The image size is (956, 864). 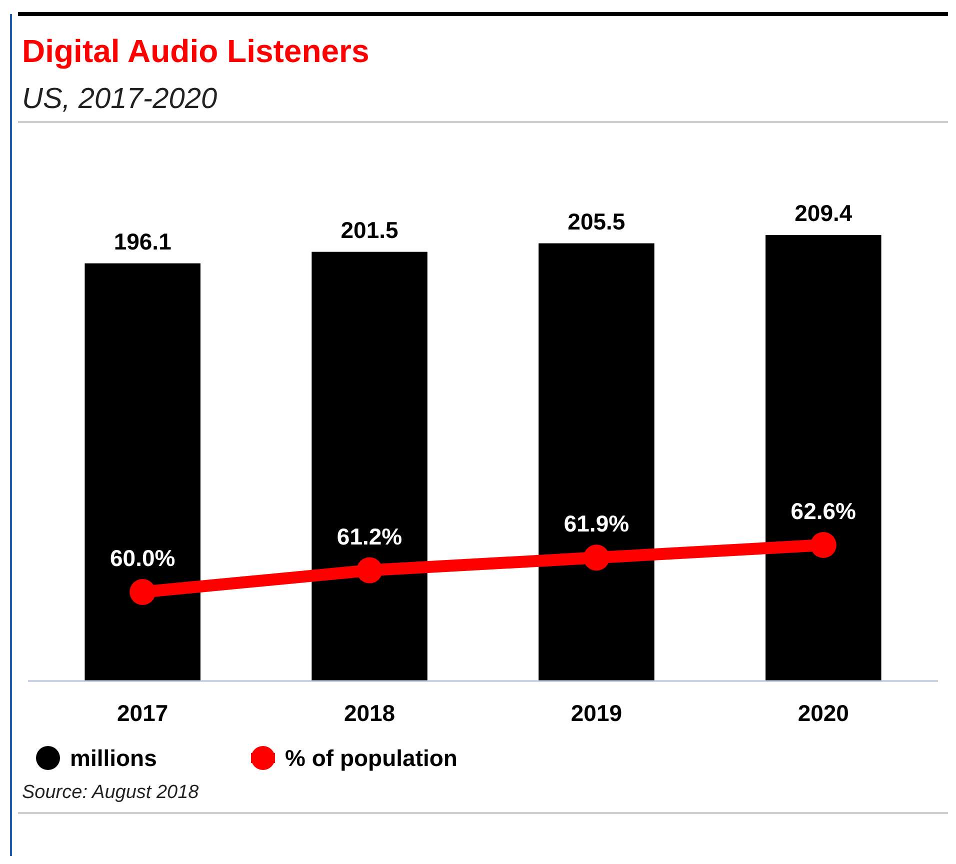 I want to click on chart-title: Digital Audio Listeners, so click(x=196, y=51).